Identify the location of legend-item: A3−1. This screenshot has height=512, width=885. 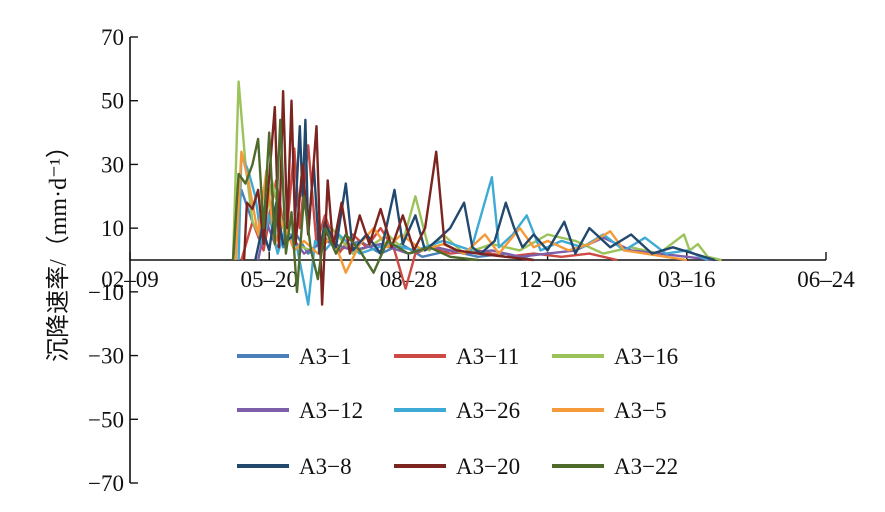
(294, 356).